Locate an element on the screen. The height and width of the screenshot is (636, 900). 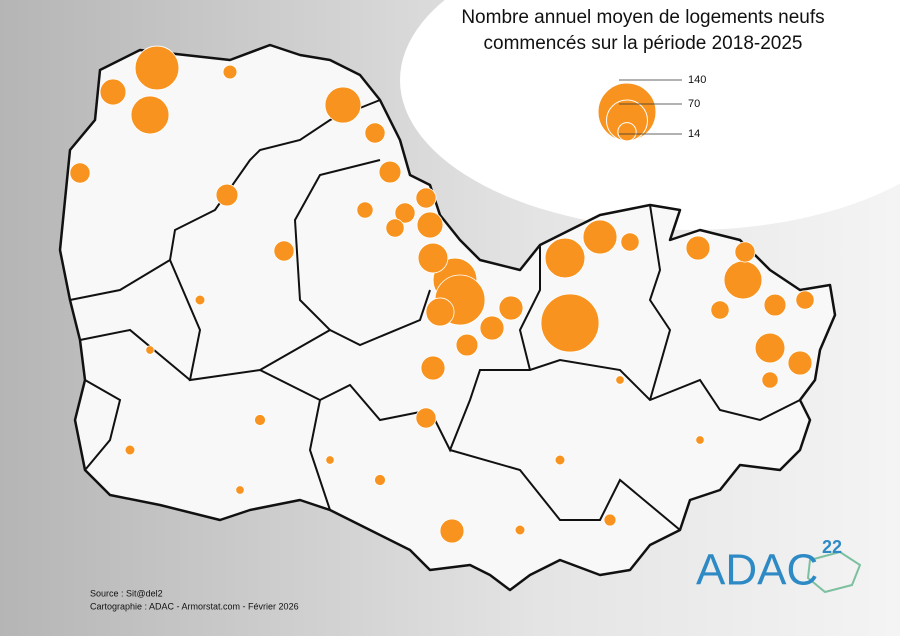
legend-label: 140 is located at coordinates (697, 80).